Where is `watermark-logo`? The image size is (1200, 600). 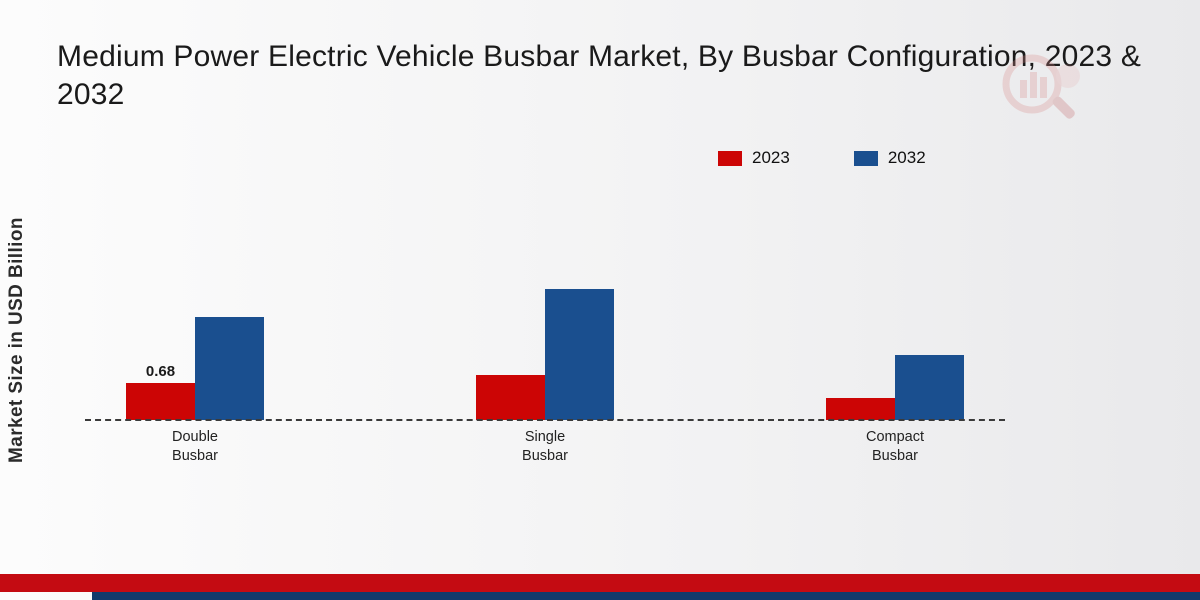
watermark-logo is located at coordinates (1038, 92).